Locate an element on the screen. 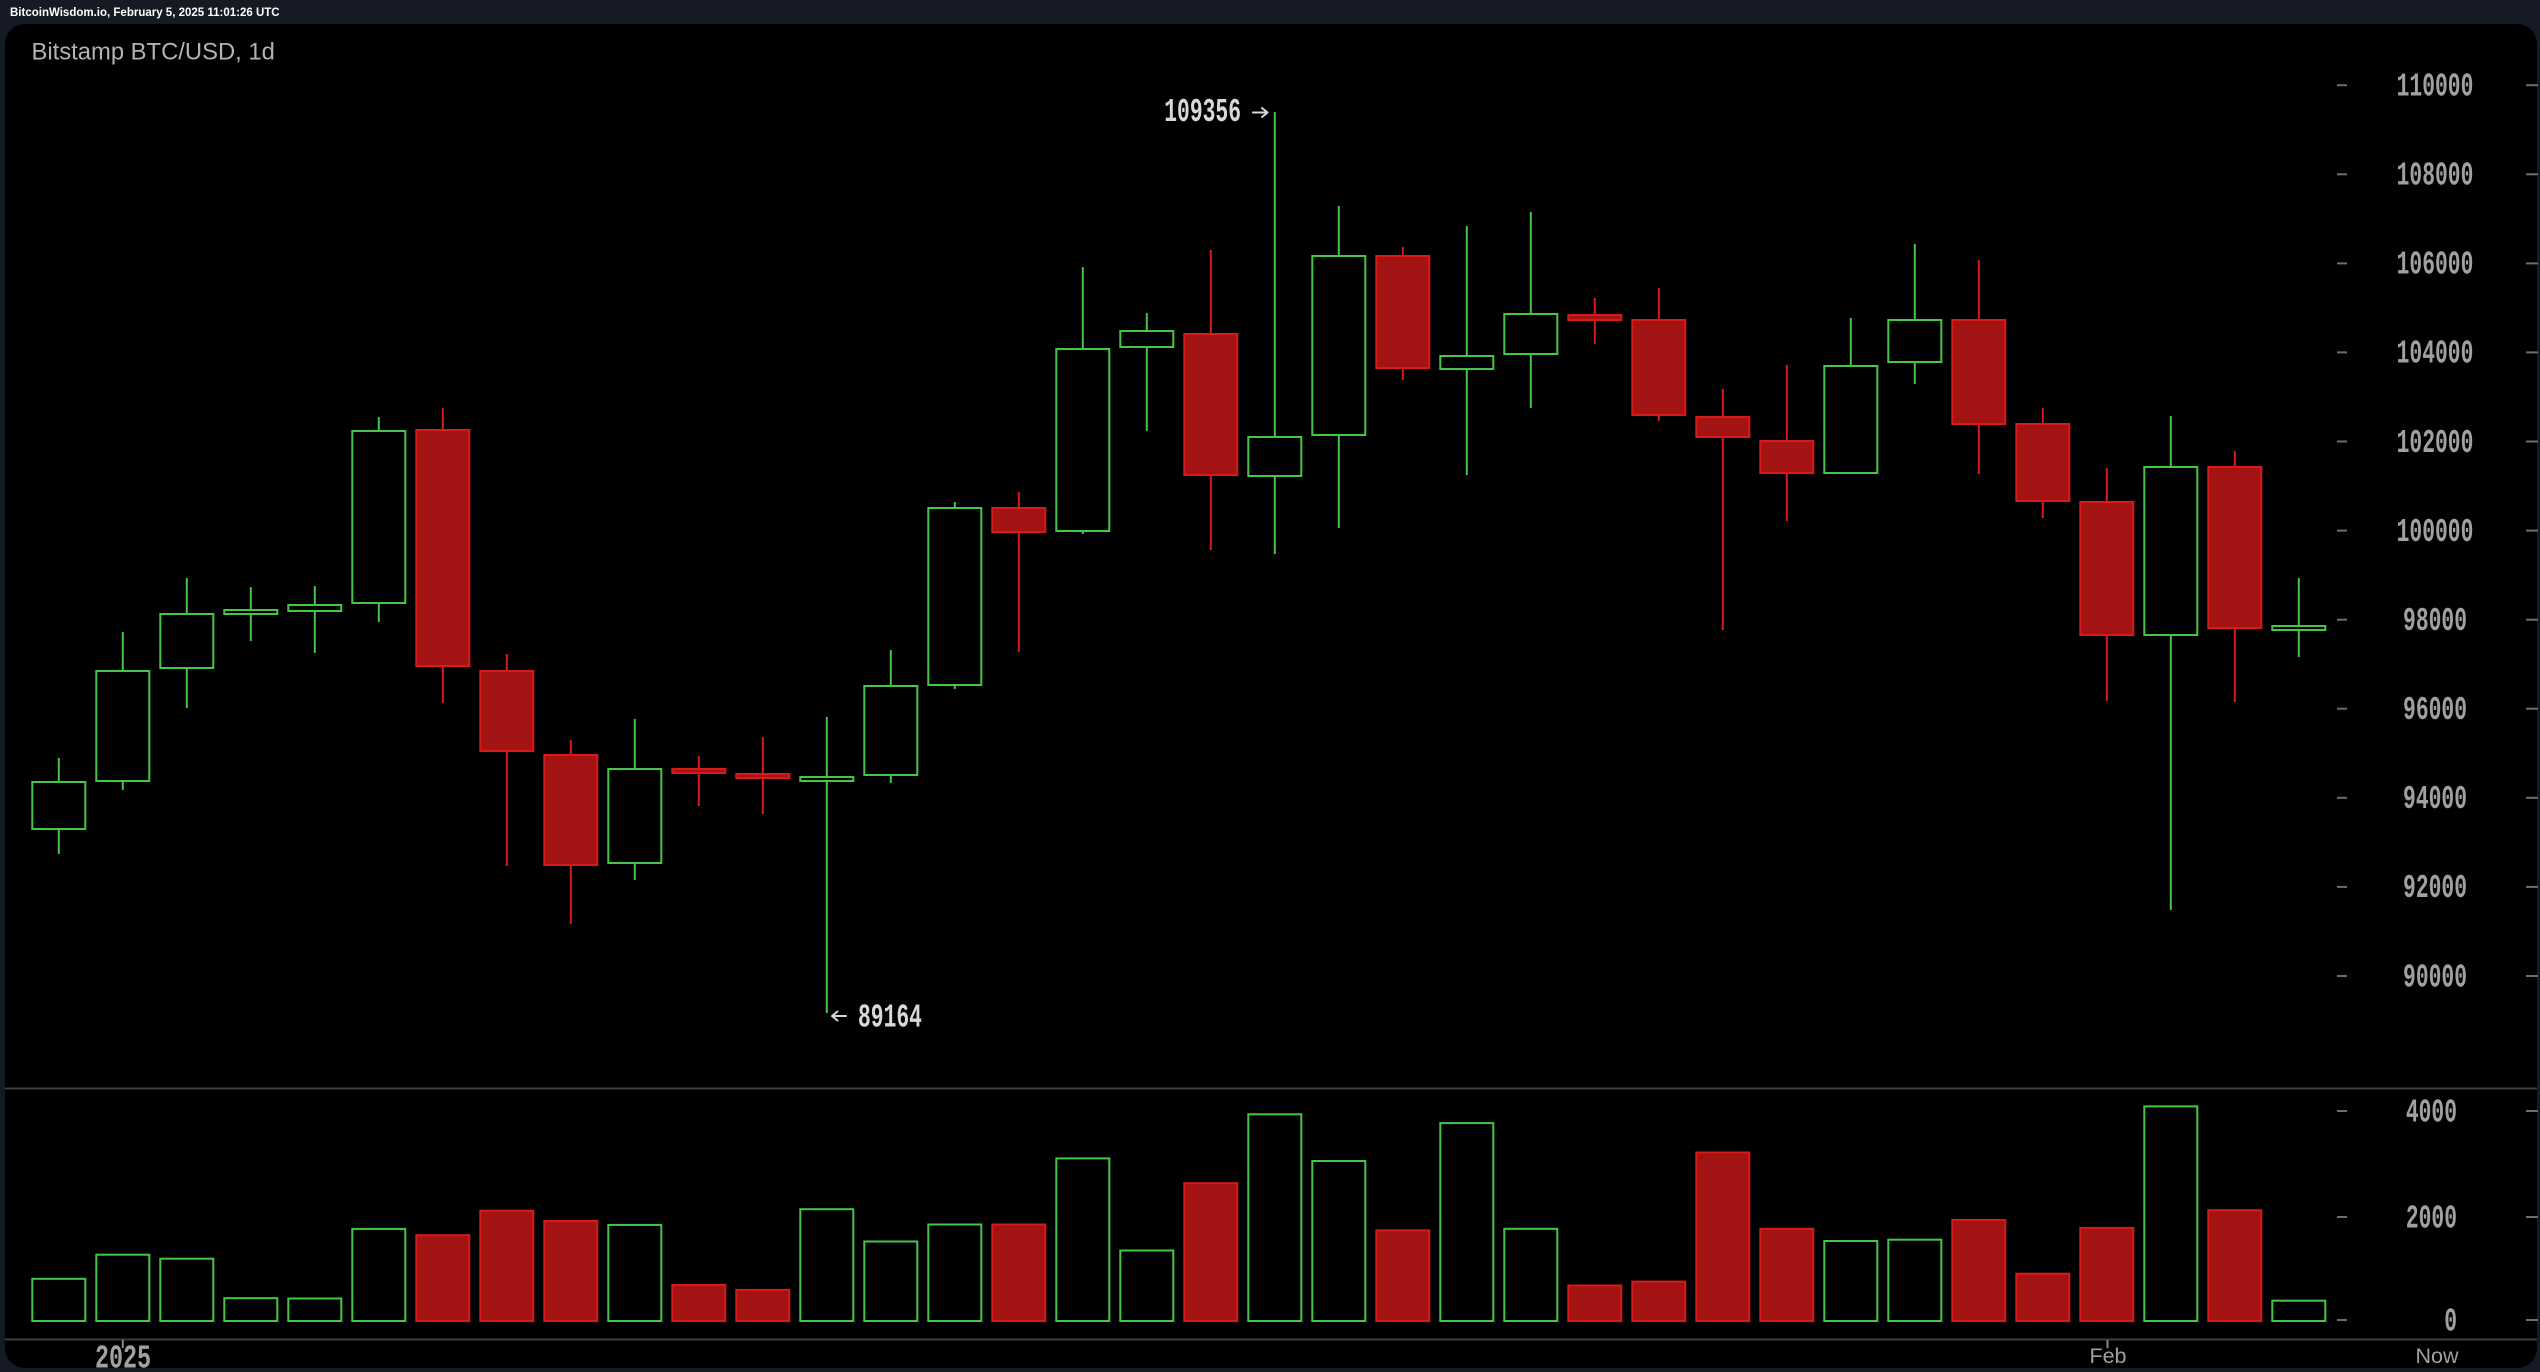  svg-text: 94000 is located at coordinates (2435, 800).